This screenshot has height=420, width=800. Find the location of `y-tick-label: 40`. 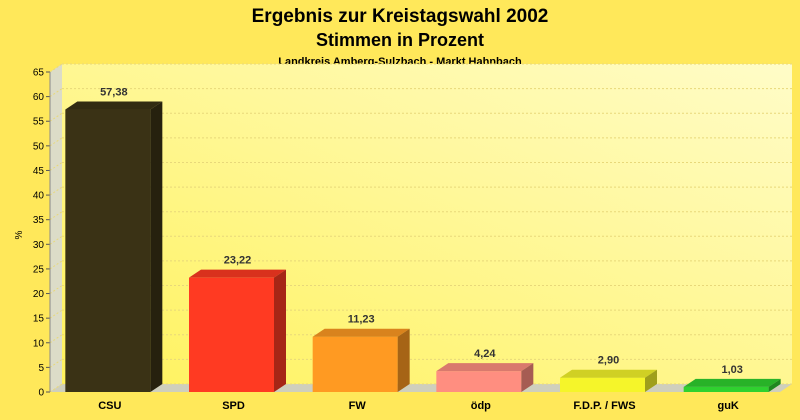

y-tick-label: 40 is located at coordinates (39, 196).